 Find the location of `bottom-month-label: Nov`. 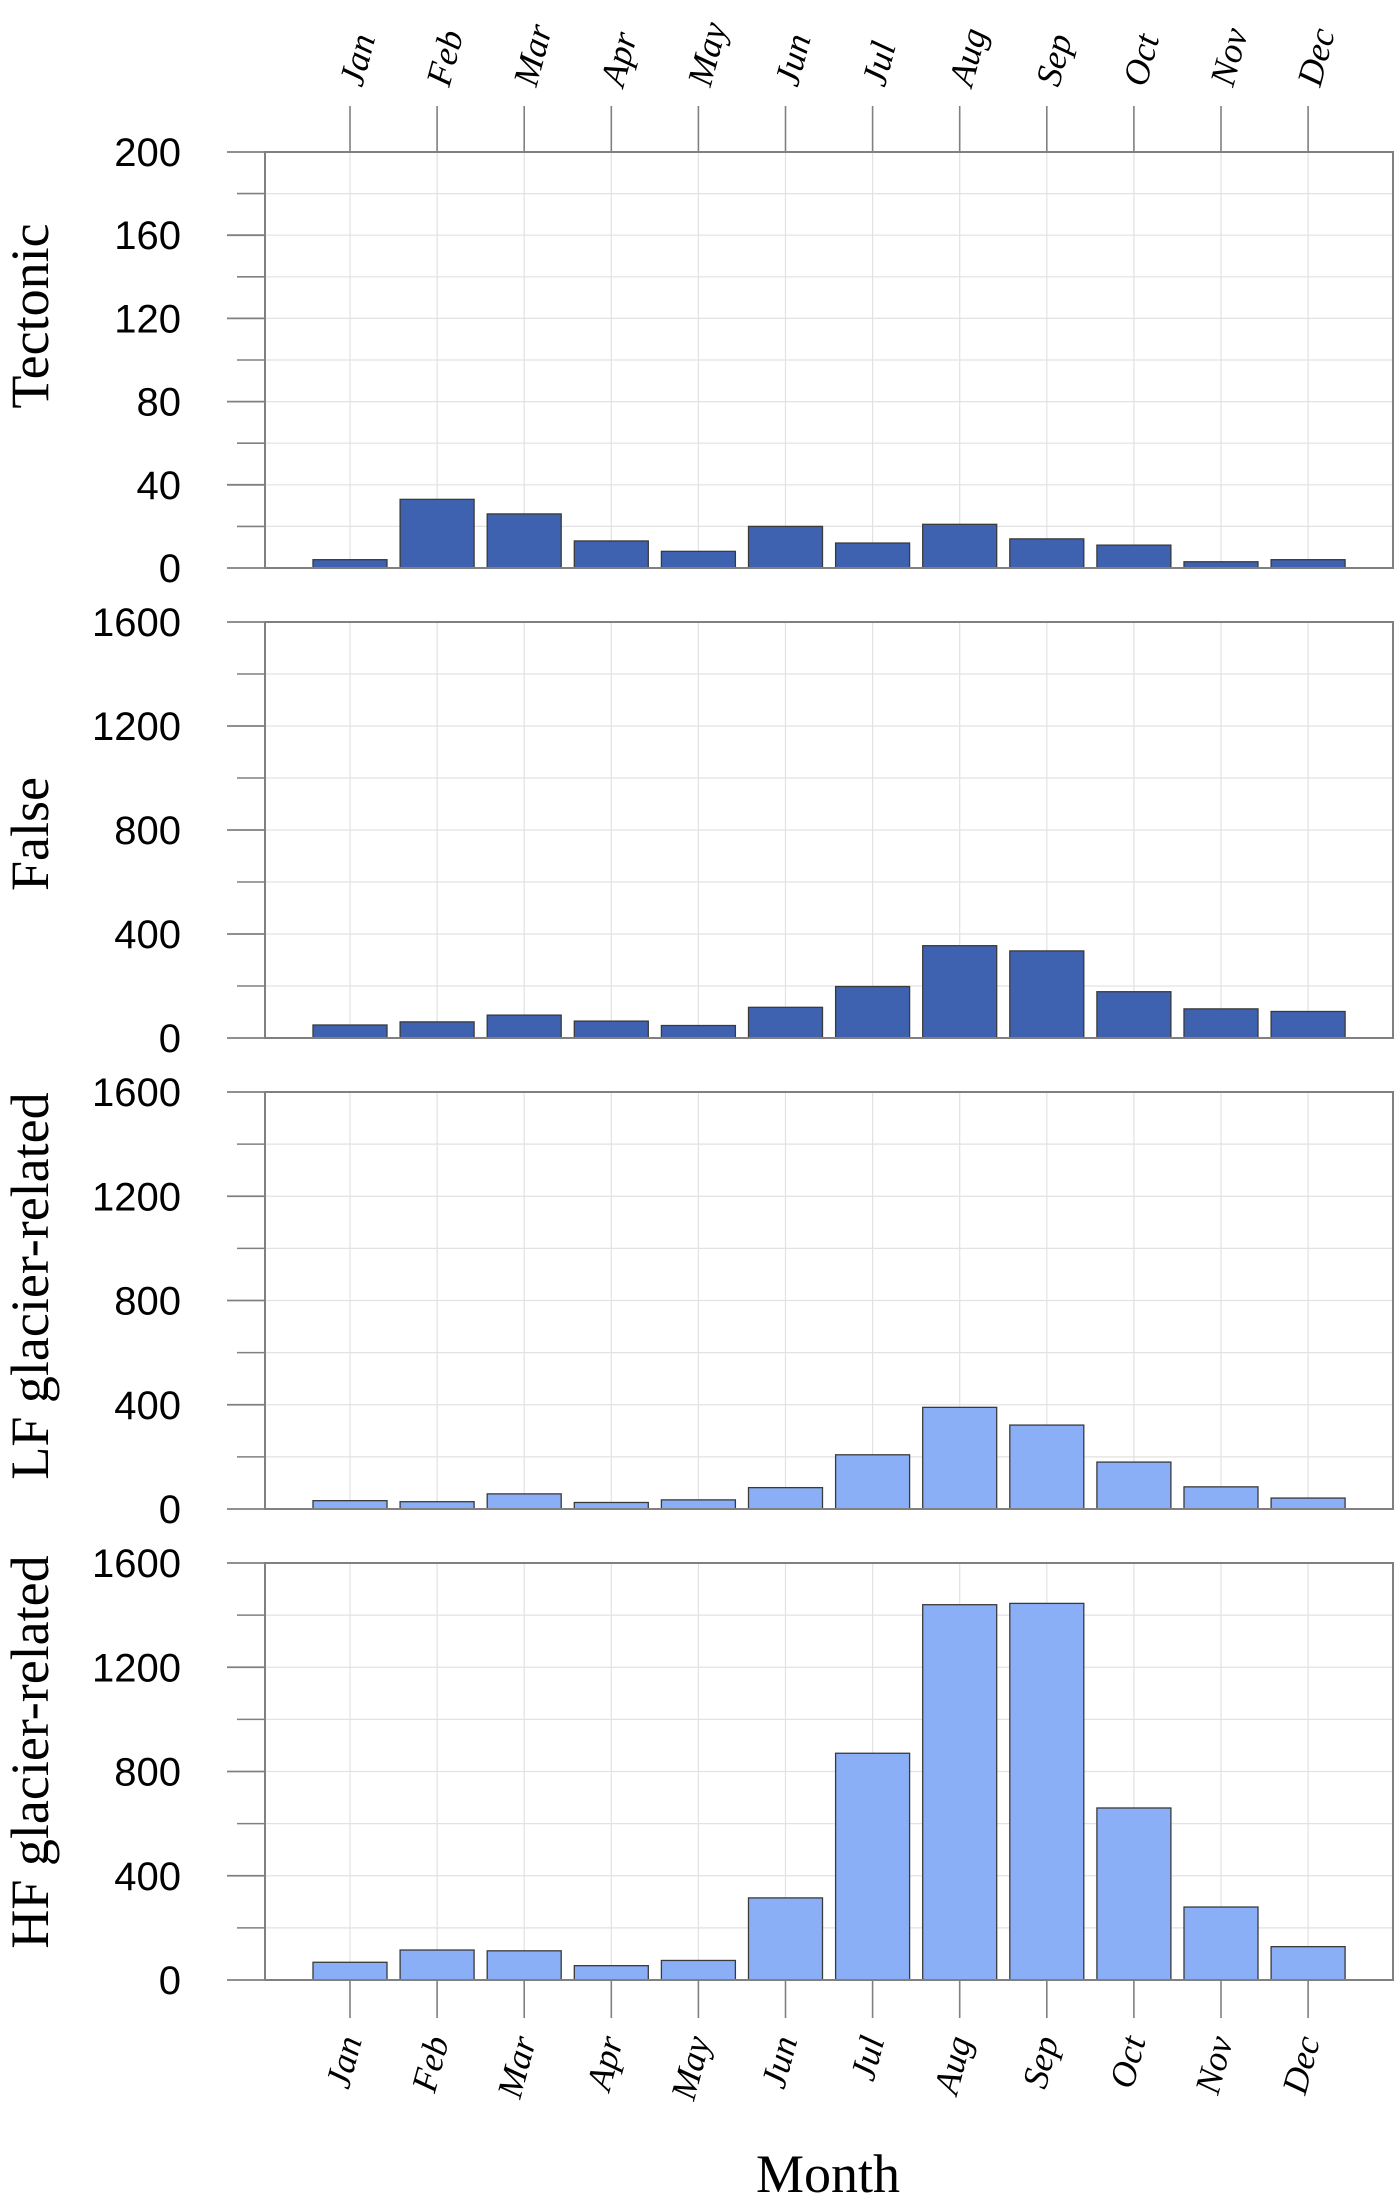

bottom-month-label: Nov is located at coordinates (1214, 2065).